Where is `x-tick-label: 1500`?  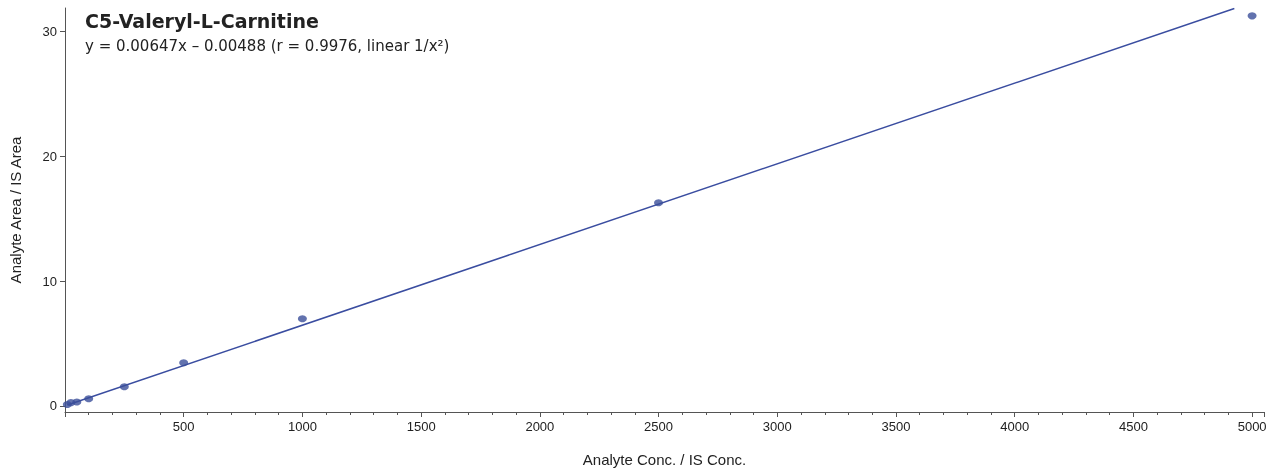 x-tick-label: 1500 is located at coordinates (421, 426).